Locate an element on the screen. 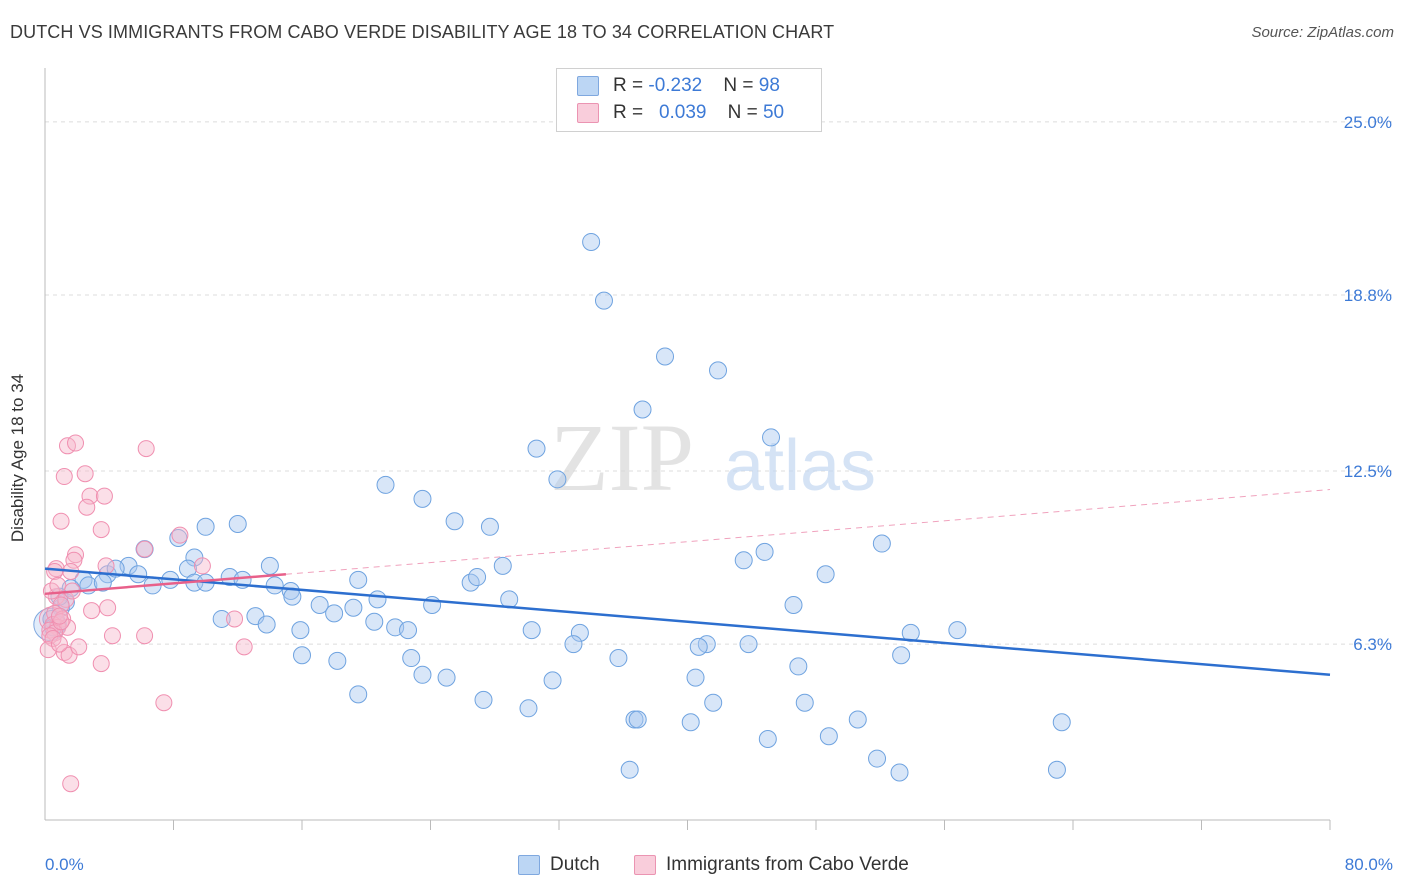 The height and width of the screenshot is (892, 1406). n-value-cabo: 50 is located at coordinates (773, 112).